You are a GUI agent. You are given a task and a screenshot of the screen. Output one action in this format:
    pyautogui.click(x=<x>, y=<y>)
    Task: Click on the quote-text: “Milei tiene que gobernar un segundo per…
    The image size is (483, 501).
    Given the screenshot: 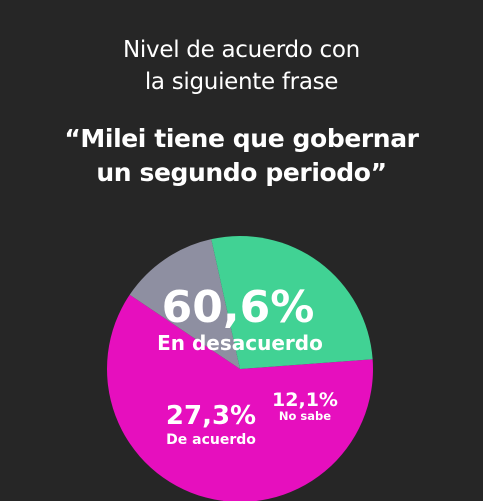 What is the action you would take?
    pyautogui.click(x=241, y=156)
    